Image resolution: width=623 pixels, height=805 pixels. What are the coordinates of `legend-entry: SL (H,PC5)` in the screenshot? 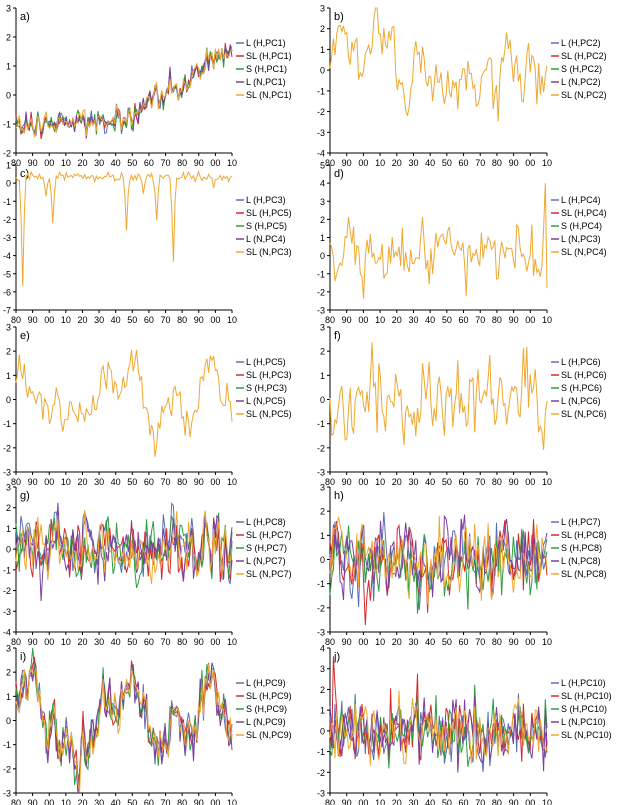 It's located at (269, 213).